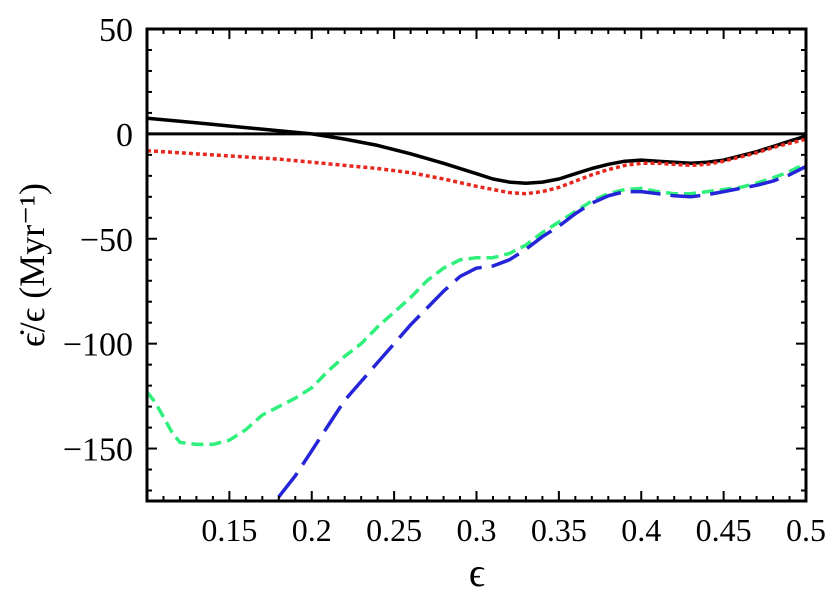 The height and width of the screenshot is (603, 830). What do you see at coordinates (106, 240) in the screenshot?
I see `y-tick-label: −50` at bounding box center [106, 240].